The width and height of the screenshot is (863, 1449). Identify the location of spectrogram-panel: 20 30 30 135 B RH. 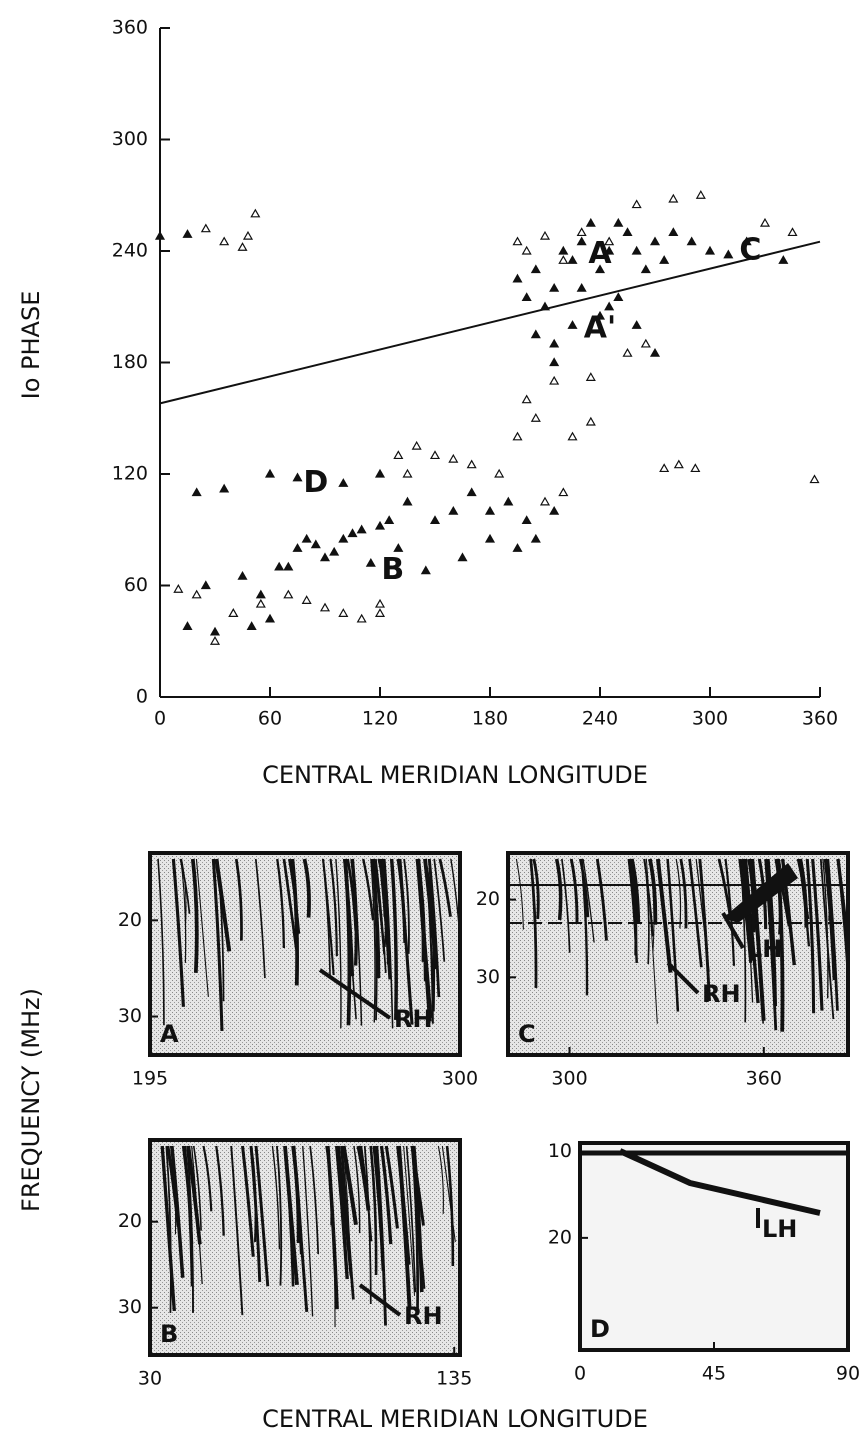
(295, 1264).